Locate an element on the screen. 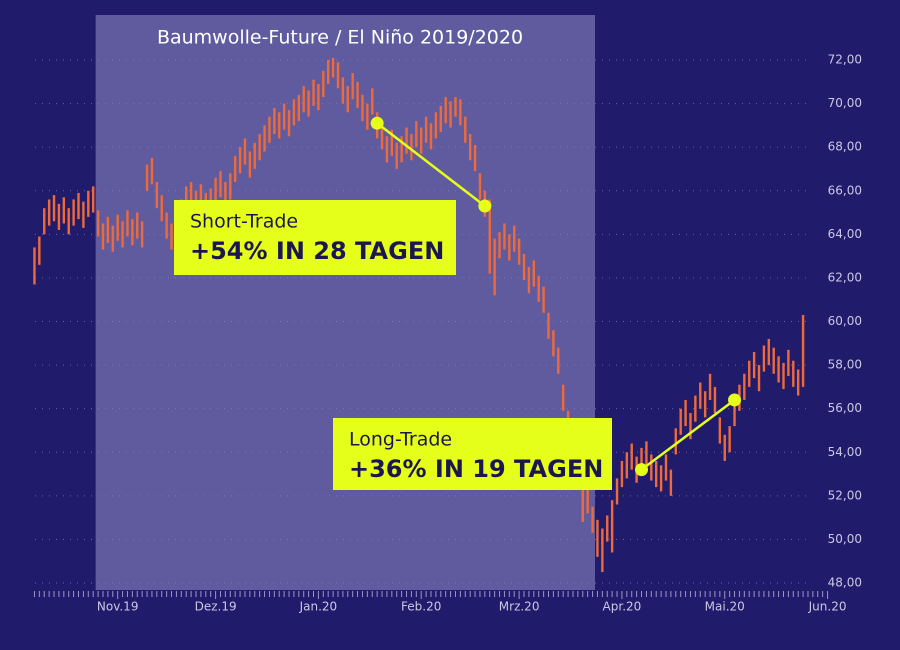 The height and width of the screenshot is (650, 900). y-tick-label: 56,00 is located at coordinates (845, 408).